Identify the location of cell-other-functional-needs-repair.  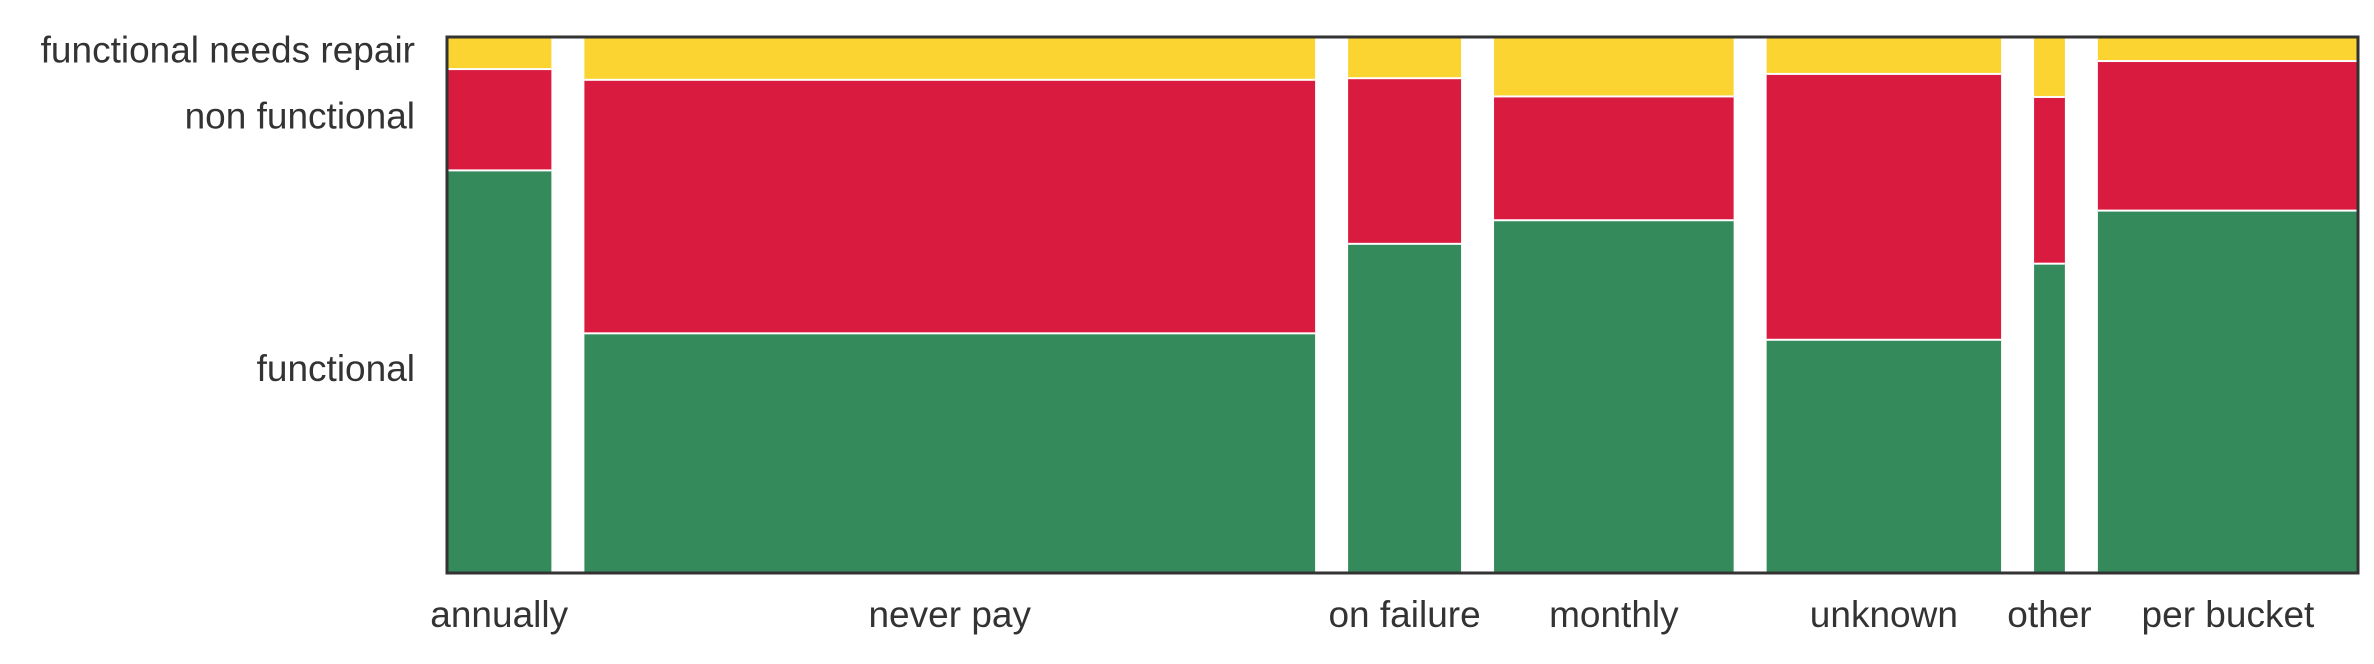
(2049, 66).